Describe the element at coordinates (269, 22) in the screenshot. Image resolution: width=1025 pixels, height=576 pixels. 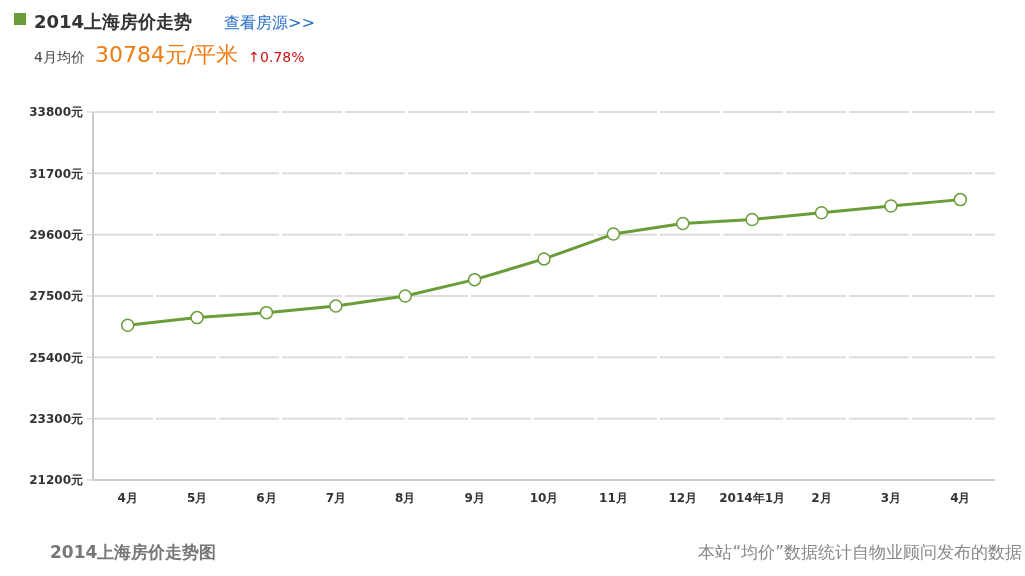
I see `text: 查看房源>>` at that location.